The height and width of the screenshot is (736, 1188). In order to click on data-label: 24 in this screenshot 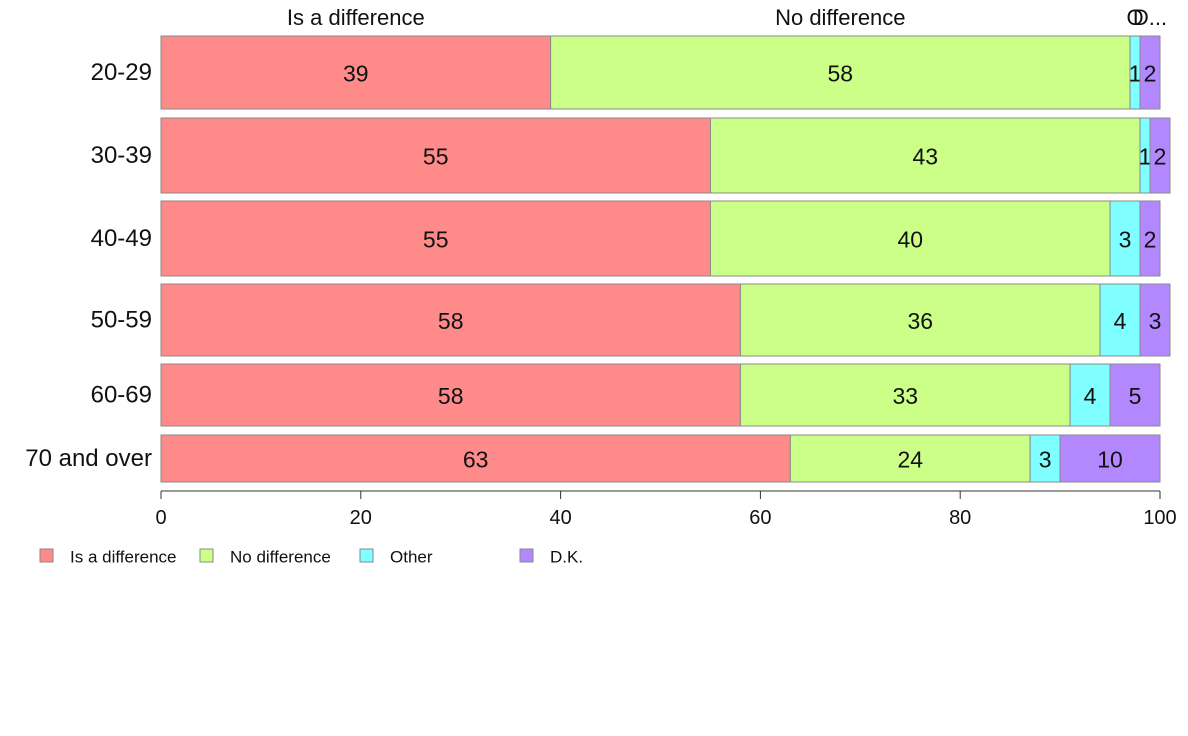, I will do `click(910, 460)`.